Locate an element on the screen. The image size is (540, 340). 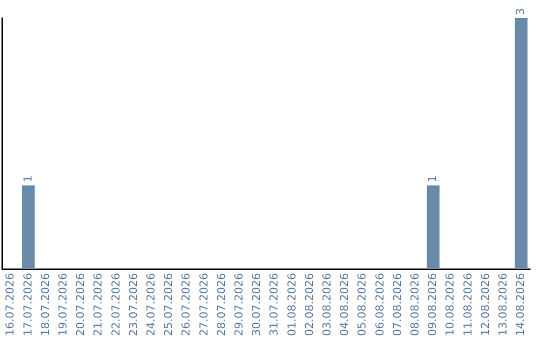
x-tick-label: 11.08.2026 is located at coordinates (467, 304).